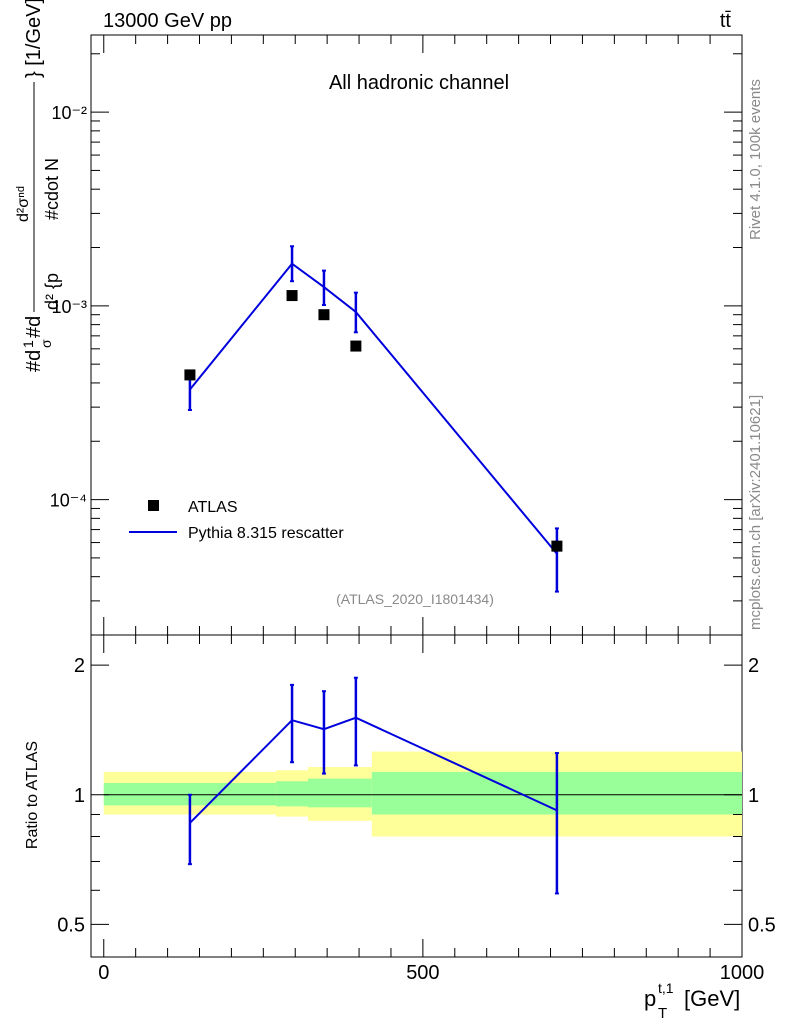 The width and height of the screenshot is (786, 1024). I want to click on x-axis-label: p T t,1 [GeV], so click(692, 1001).